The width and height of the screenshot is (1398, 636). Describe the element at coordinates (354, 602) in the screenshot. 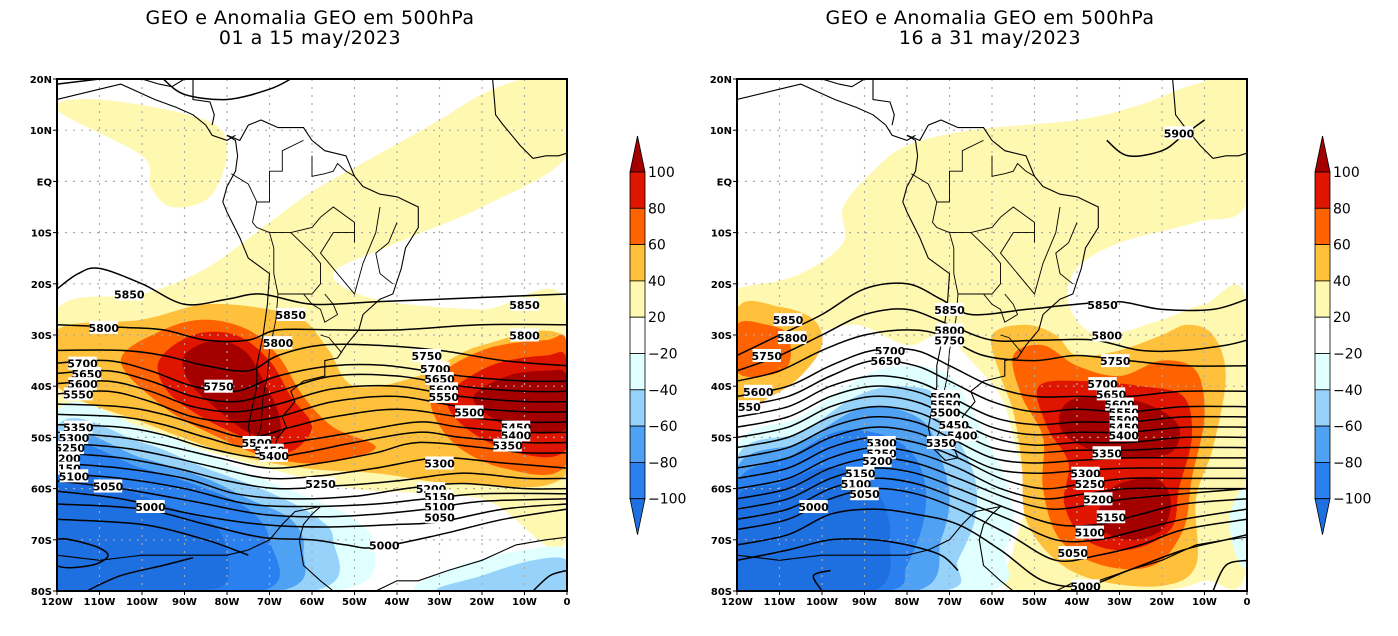

I see `x-tick-label: 50W` at that location.